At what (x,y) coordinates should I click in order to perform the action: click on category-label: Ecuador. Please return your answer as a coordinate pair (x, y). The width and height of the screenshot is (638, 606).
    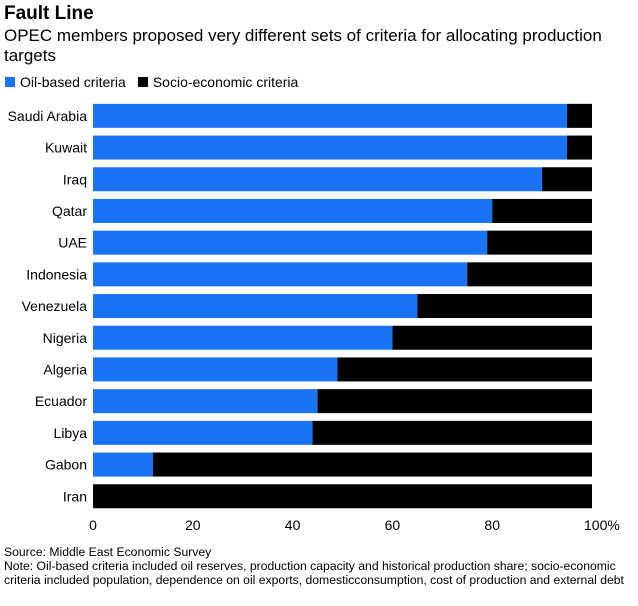
    Looking at the image, I should click on (61, 401).